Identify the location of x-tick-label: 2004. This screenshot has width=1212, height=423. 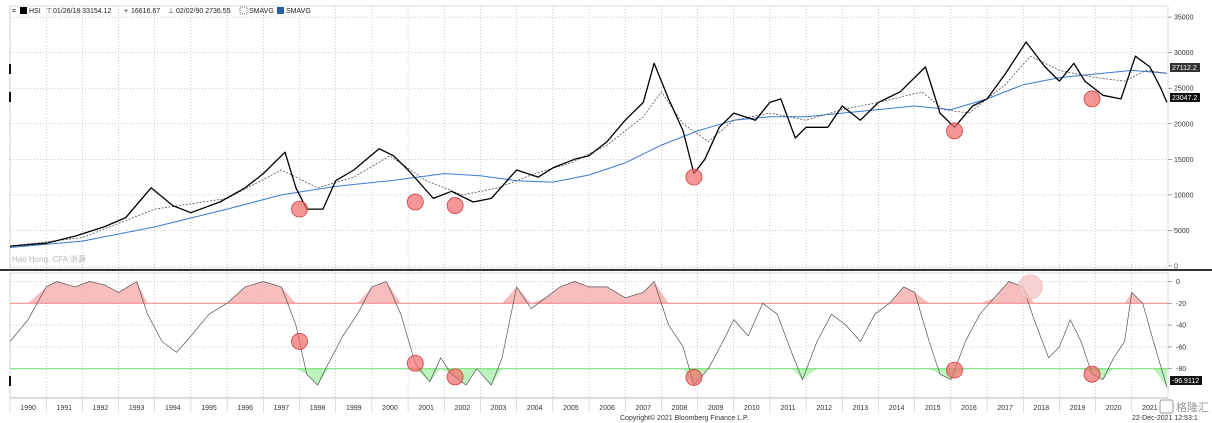
(535, 408).